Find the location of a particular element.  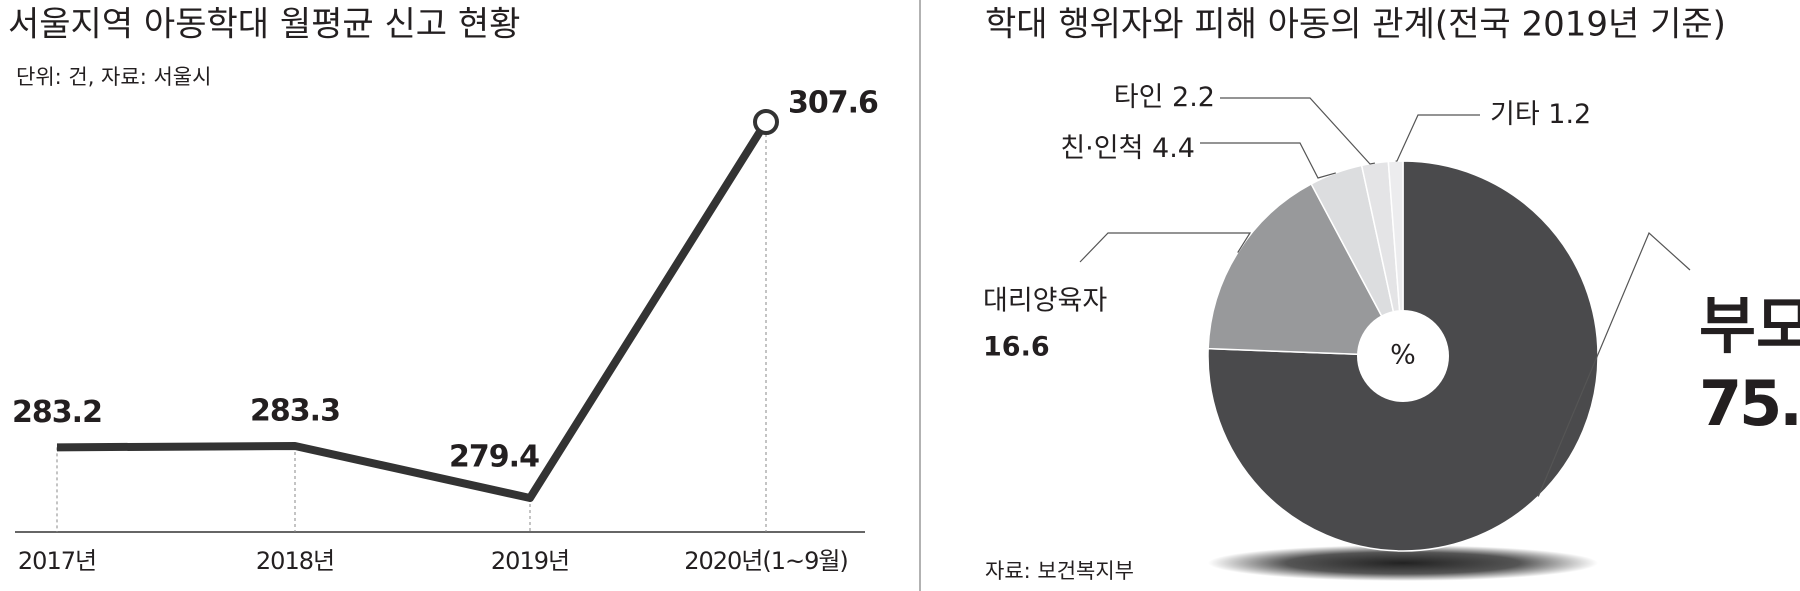

value-label: 283.2 is located at coordinates (57, 412).